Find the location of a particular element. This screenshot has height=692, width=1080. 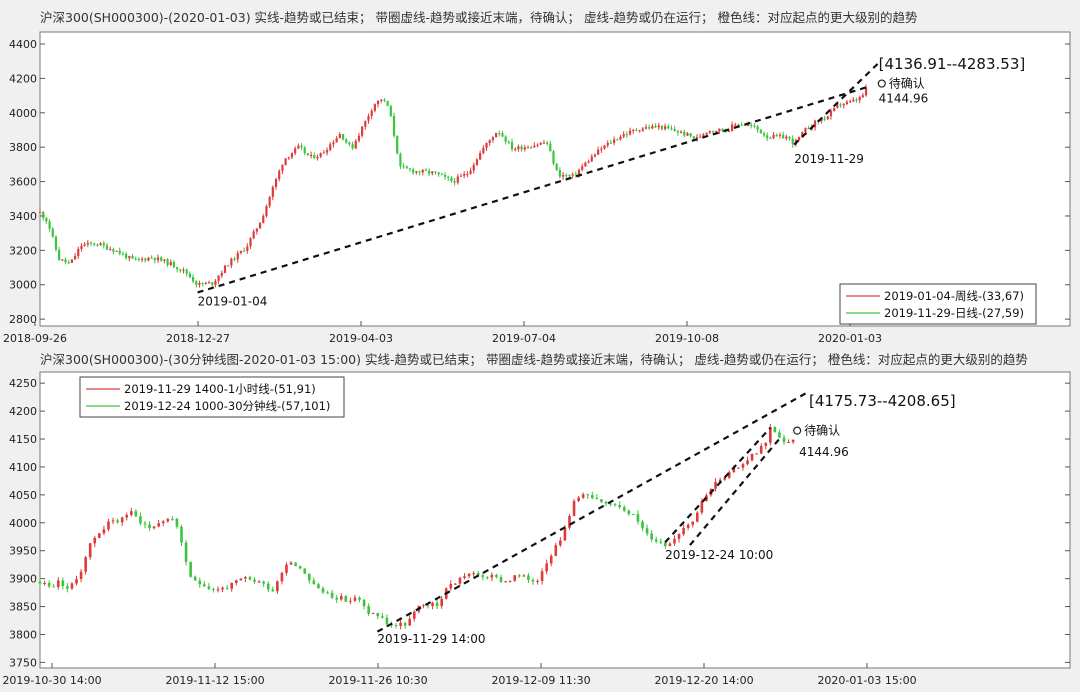

y-tick-label: 4200 is located at coordinates (23, 411).